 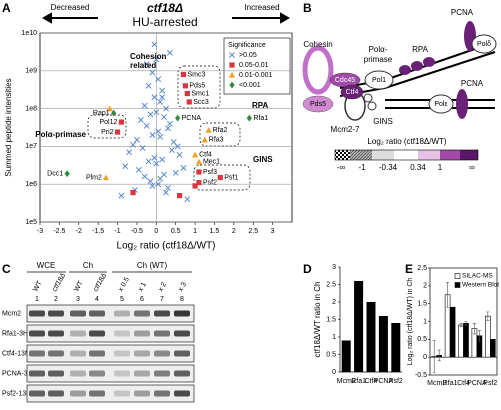 I want to click on group-annotation: RPA, so click(x=260, y=105).